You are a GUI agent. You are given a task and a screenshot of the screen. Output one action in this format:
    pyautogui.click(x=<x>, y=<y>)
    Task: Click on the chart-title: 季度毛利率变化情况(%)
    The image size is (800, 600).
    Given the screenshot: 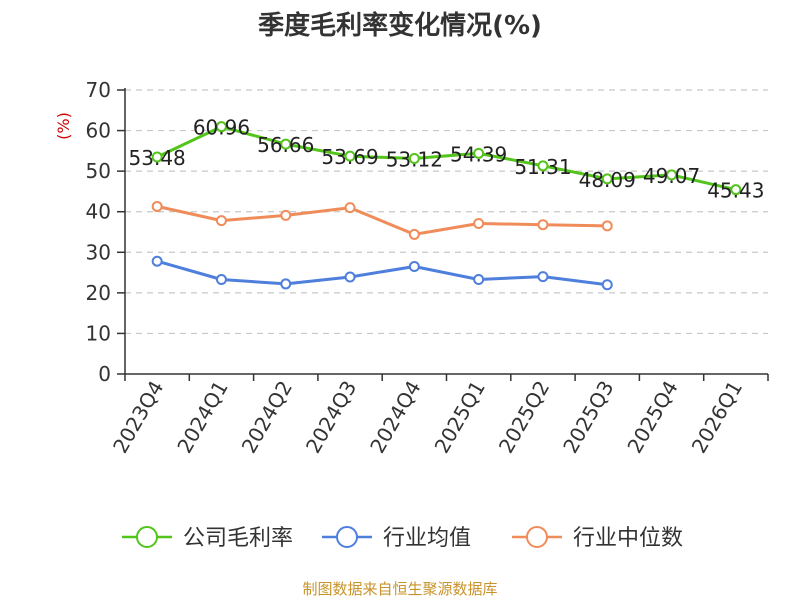 What is the action you would take?
    pyautogui.click(x=400, y=25)
    